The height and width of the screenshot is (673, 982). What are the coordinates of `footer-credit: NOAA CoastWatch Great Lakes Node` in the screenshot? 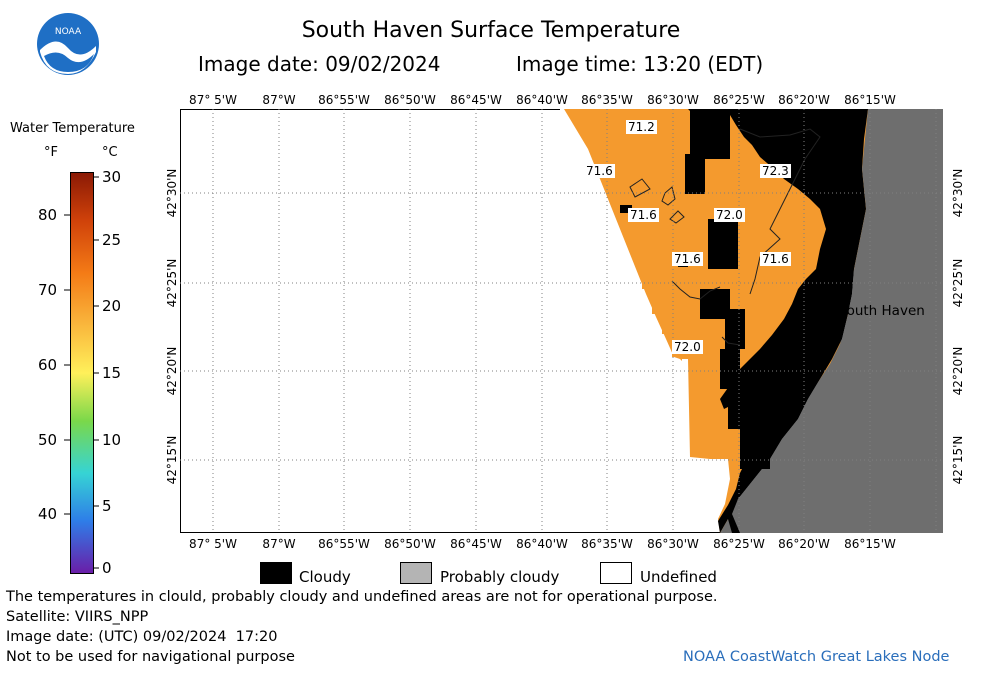 It's located at (816, 657).